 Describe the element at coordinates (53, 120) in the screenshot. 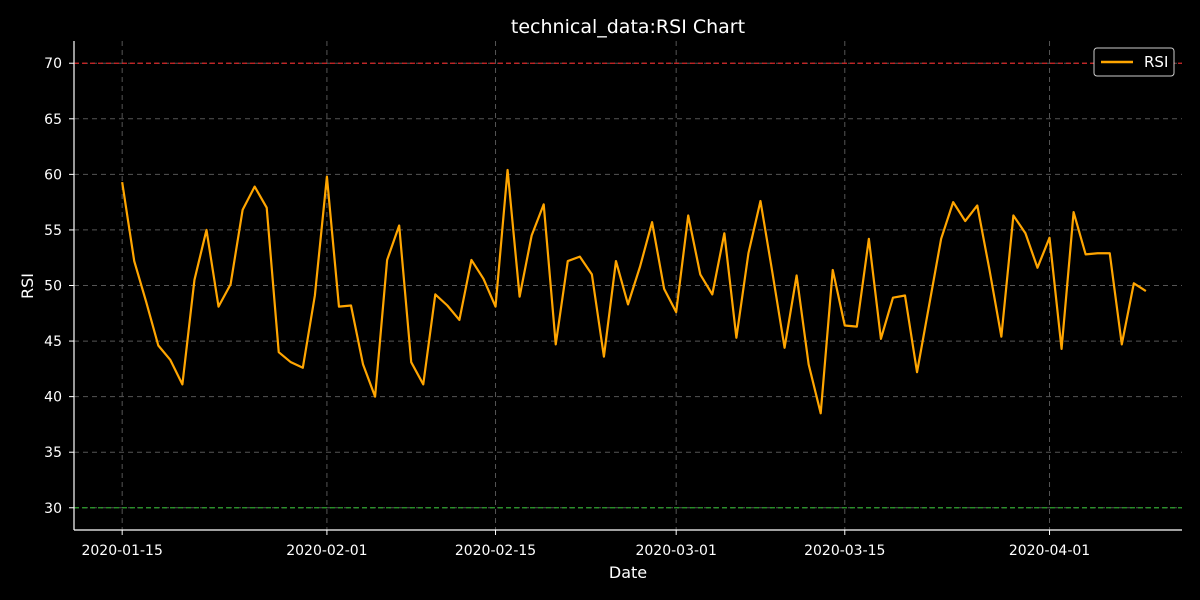

I see `y-tick-label-65: 65` at that location.